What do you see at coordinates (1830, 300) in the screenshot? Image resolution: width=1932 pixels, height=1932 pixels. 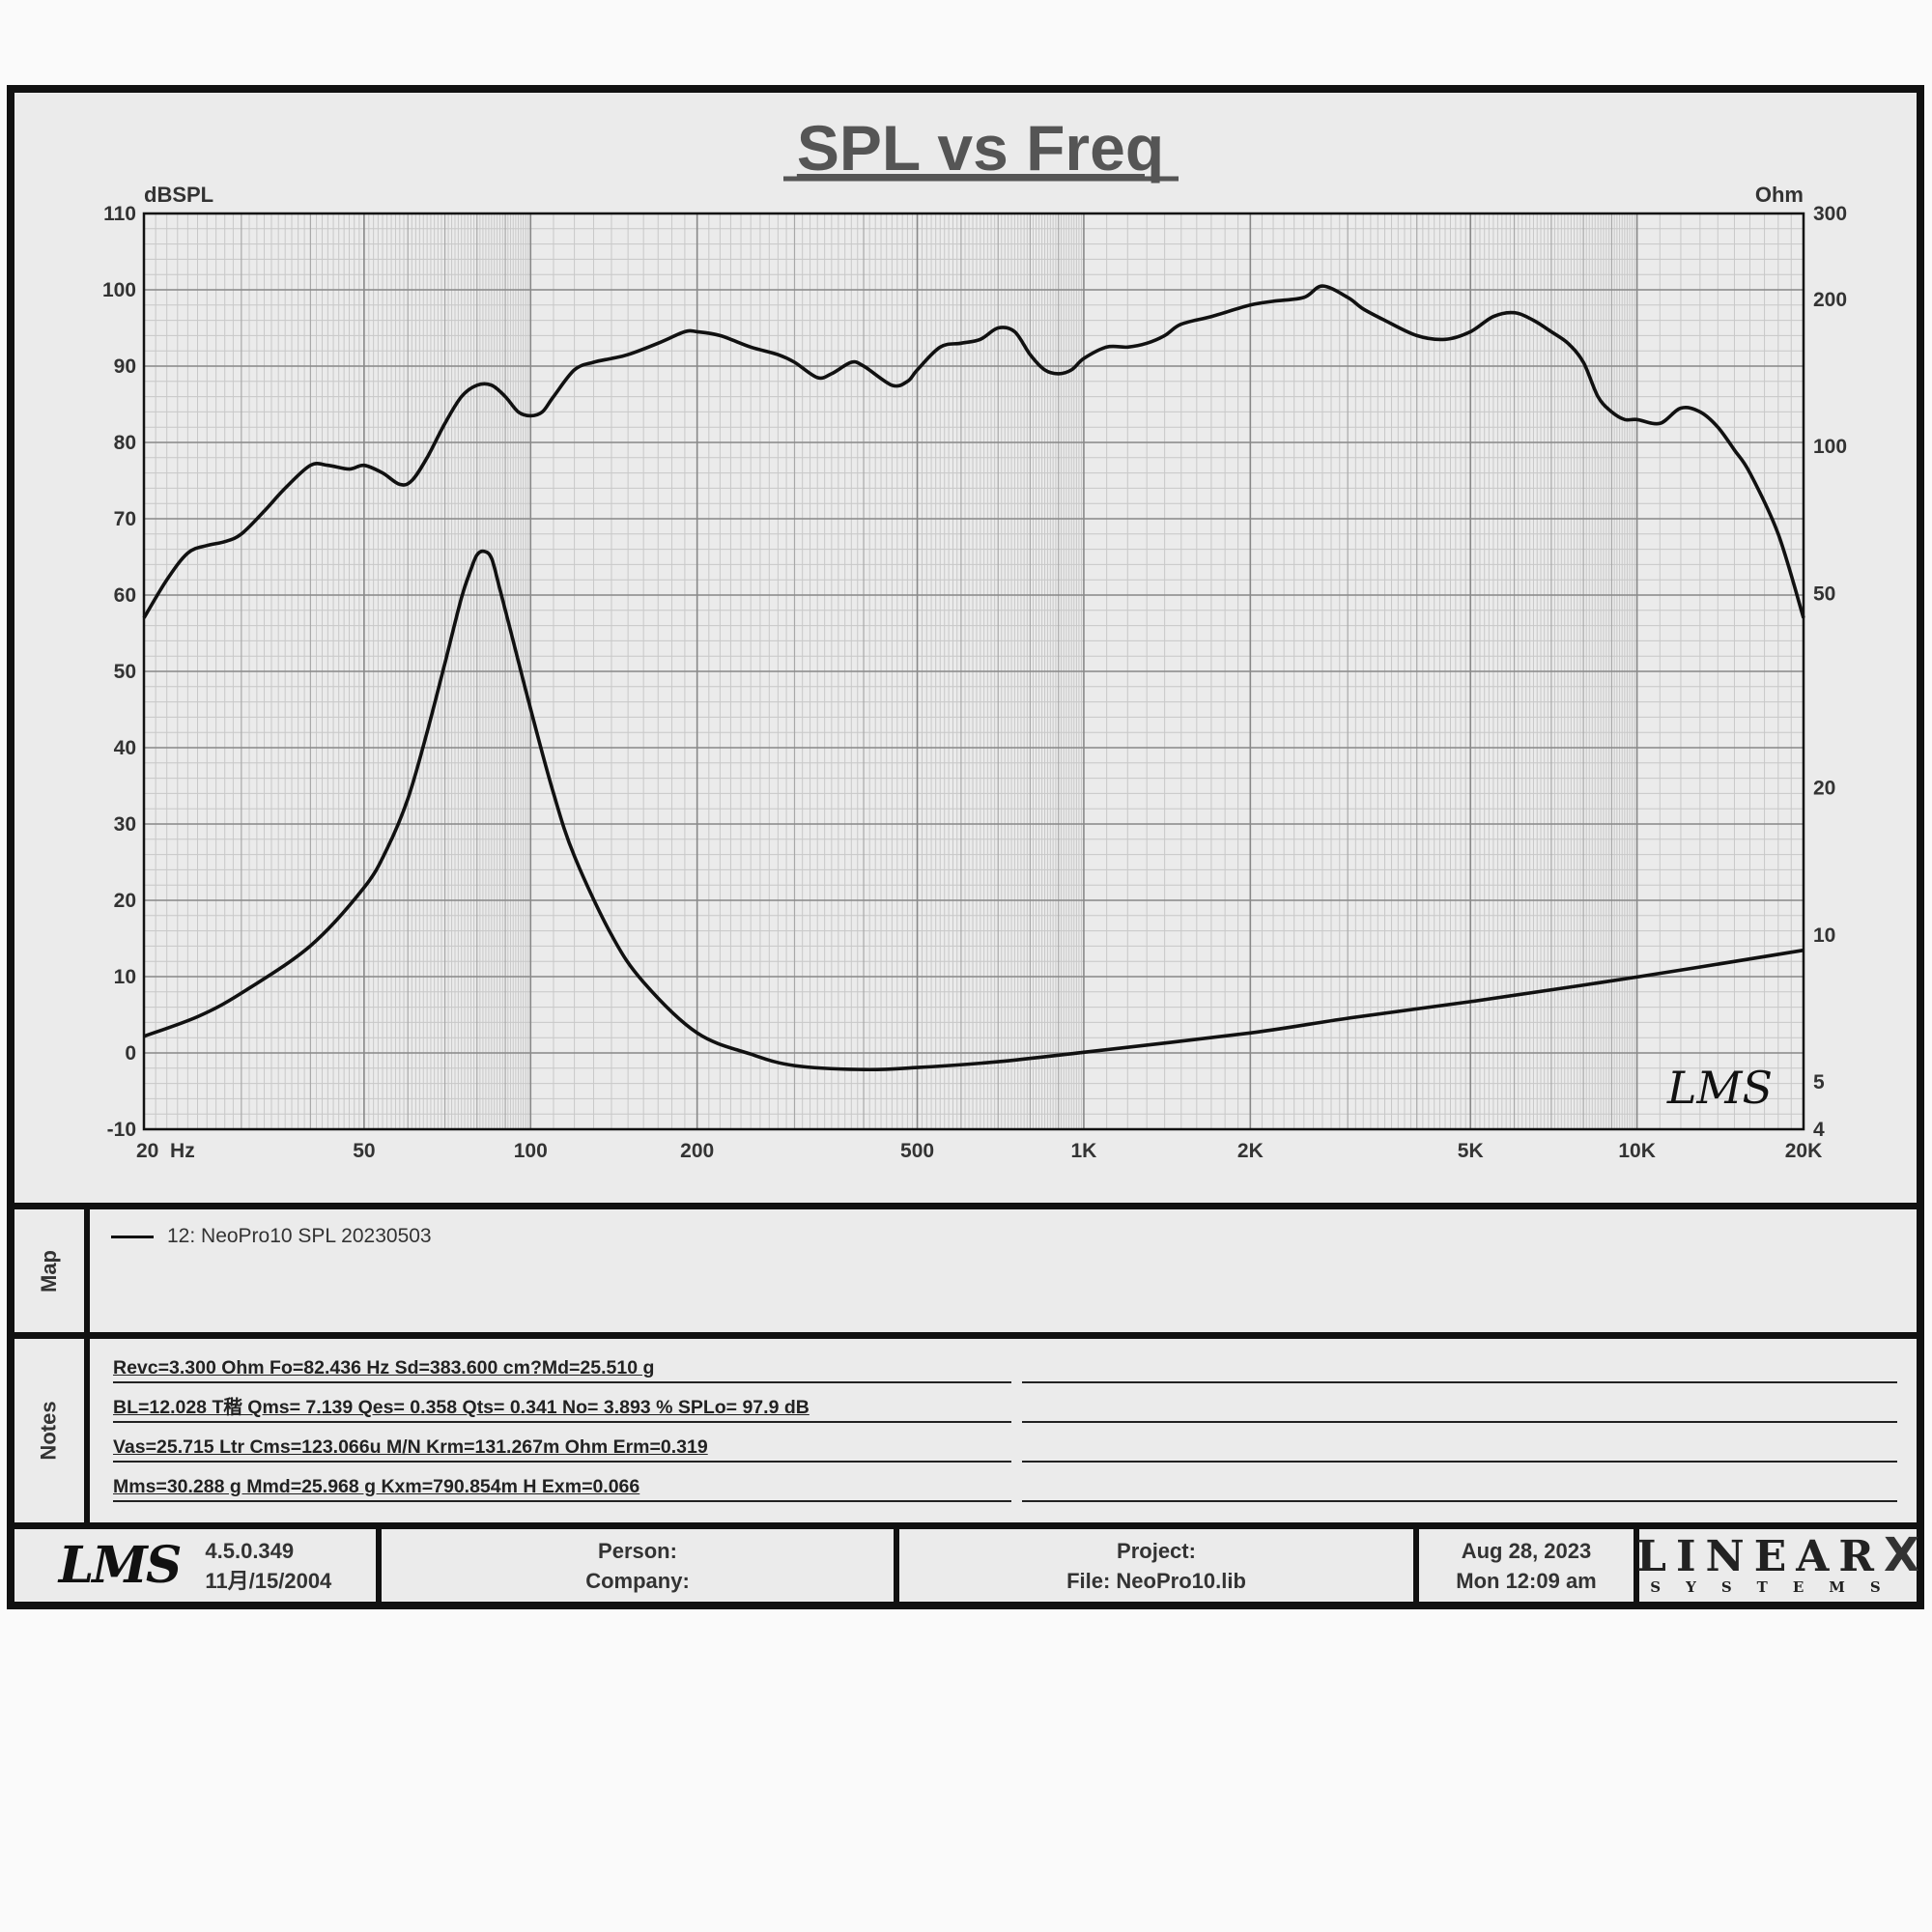 I see `y-right-tick-label: 200` at bounding box center [1830, 300].